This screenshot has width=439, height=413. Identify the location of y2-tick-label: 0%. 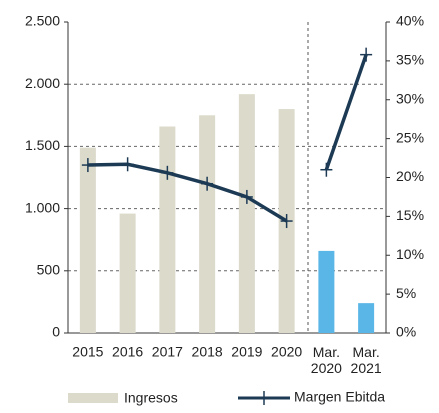
(406, 332).